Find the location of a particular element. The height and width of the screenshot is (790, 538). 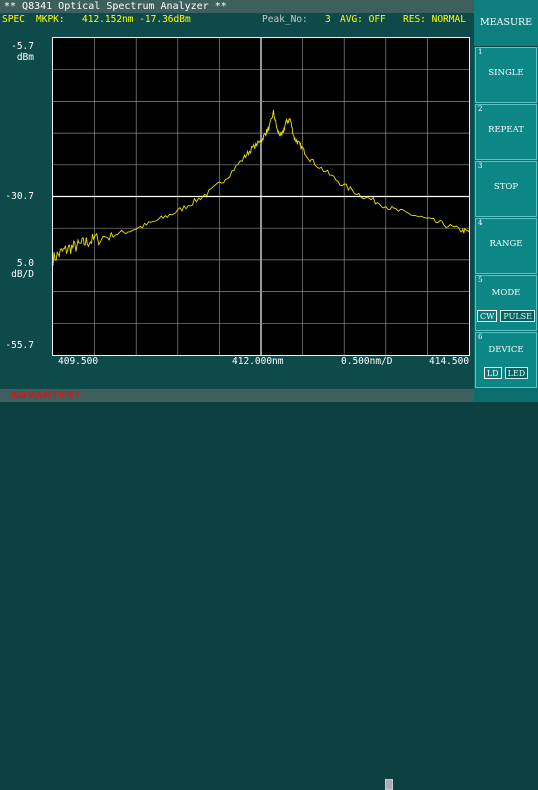

softkey-label: SINGLE is located at coordinates (506, 73).